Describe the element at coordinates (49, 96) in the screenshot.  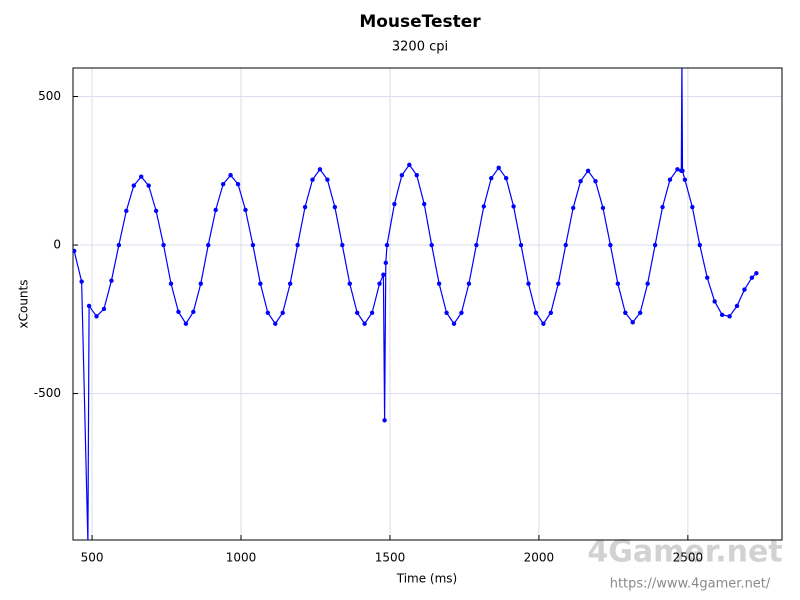
I see `y-tick-label: 500` at that location.